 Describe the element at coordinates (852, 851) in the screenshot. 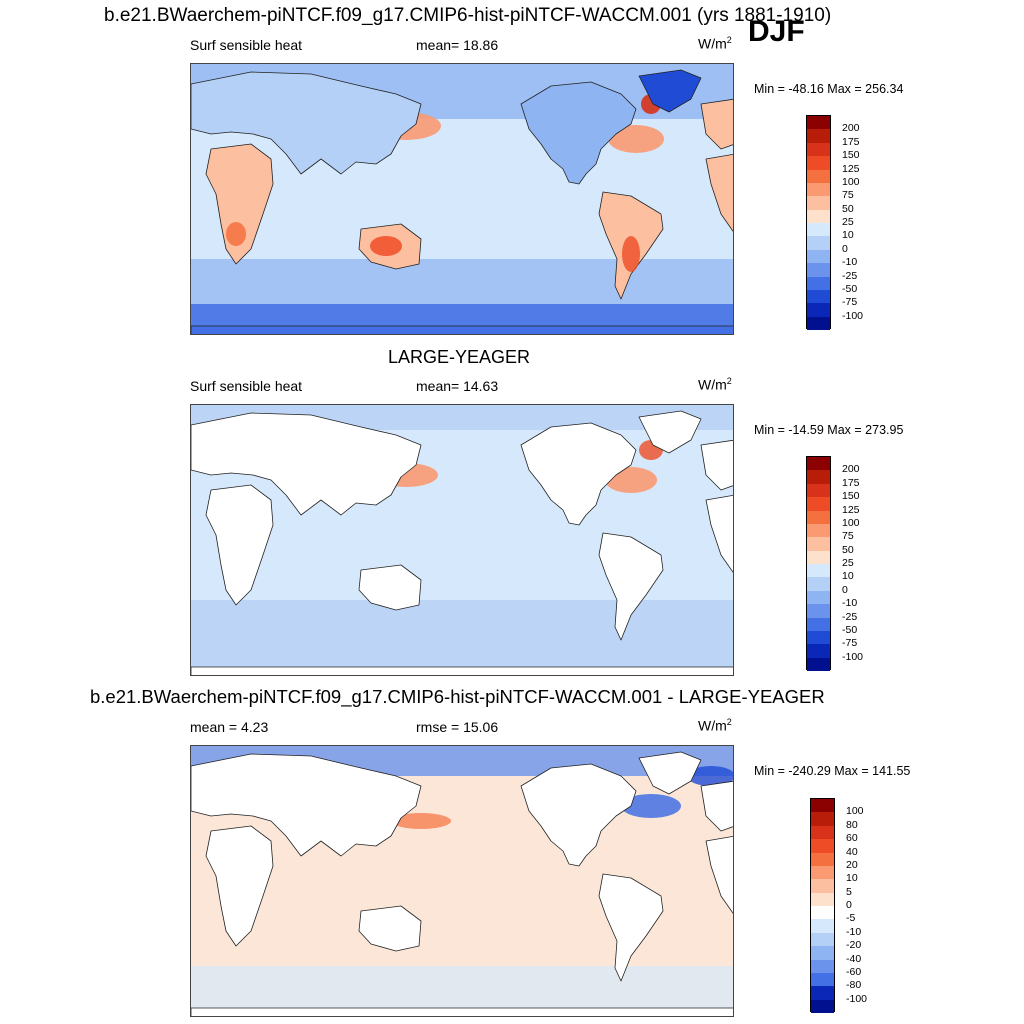

I see `colorbar-tick-label: 40` at that location.